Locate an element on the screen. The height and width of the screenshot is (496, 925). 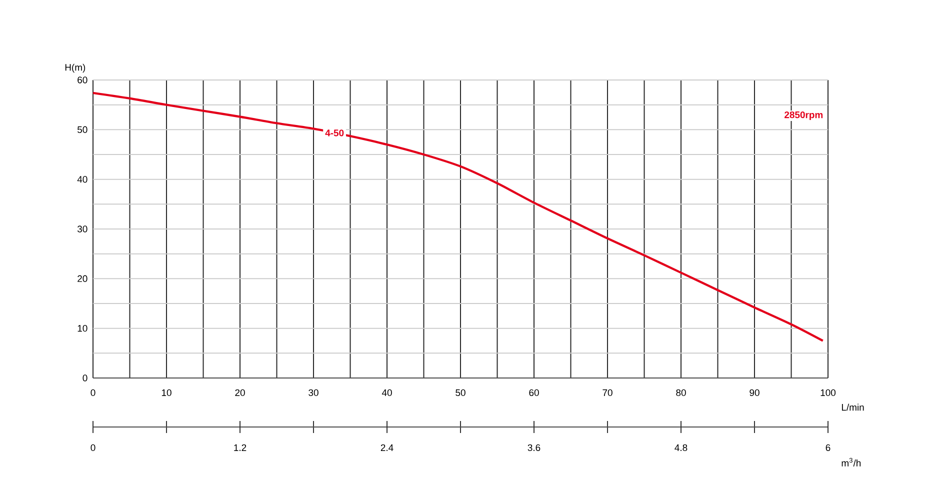
x-axis-title: L/min is located at coordinates (853, 407).